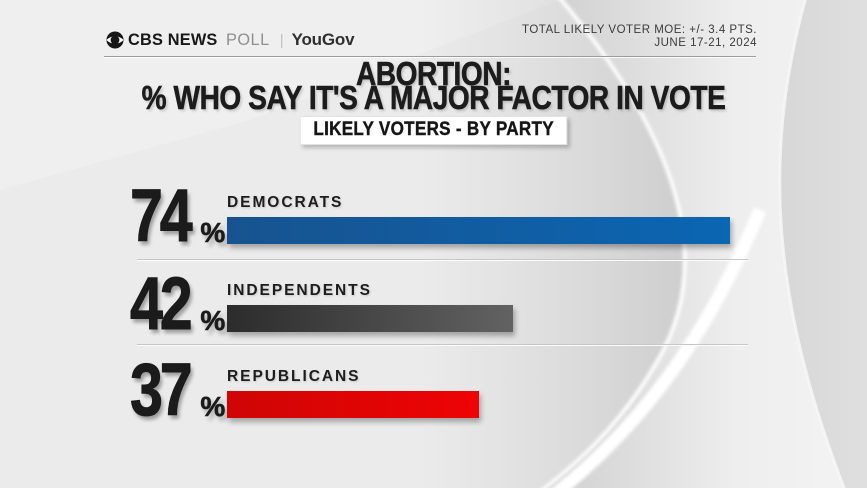  I want to click on value-label-republicans: 37 %, so click(178, 389).